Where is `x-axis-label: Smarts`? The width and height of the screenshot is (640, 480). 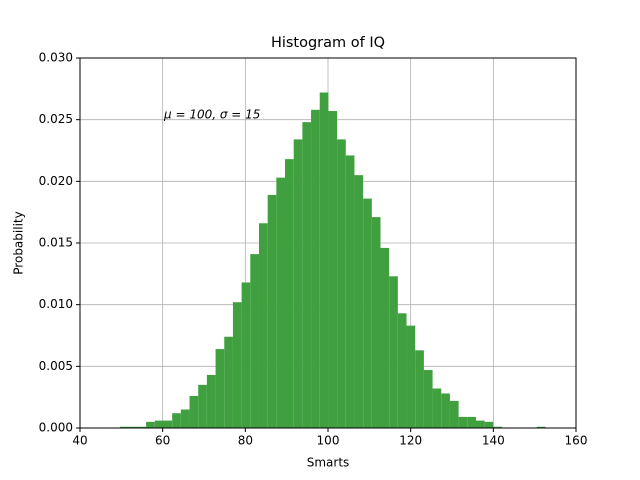
x-axis-label: Smarts is located at coordinates (328, 463).